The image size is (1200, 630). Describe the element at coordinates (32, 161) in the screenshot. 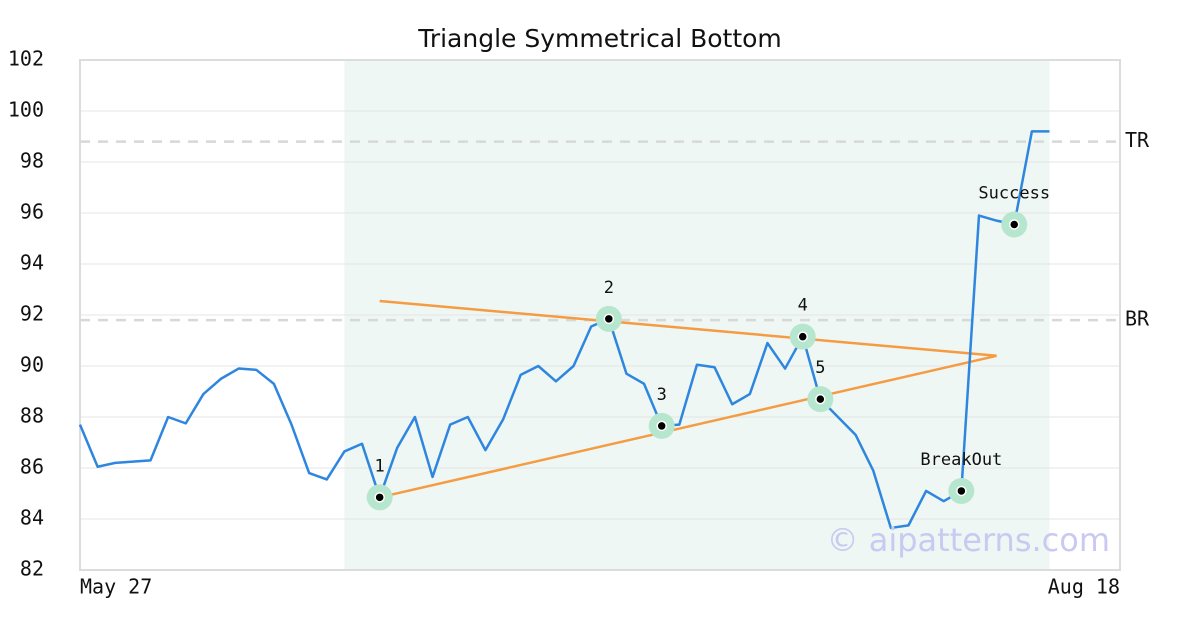

I see `y-tick-label: 98` at that location.